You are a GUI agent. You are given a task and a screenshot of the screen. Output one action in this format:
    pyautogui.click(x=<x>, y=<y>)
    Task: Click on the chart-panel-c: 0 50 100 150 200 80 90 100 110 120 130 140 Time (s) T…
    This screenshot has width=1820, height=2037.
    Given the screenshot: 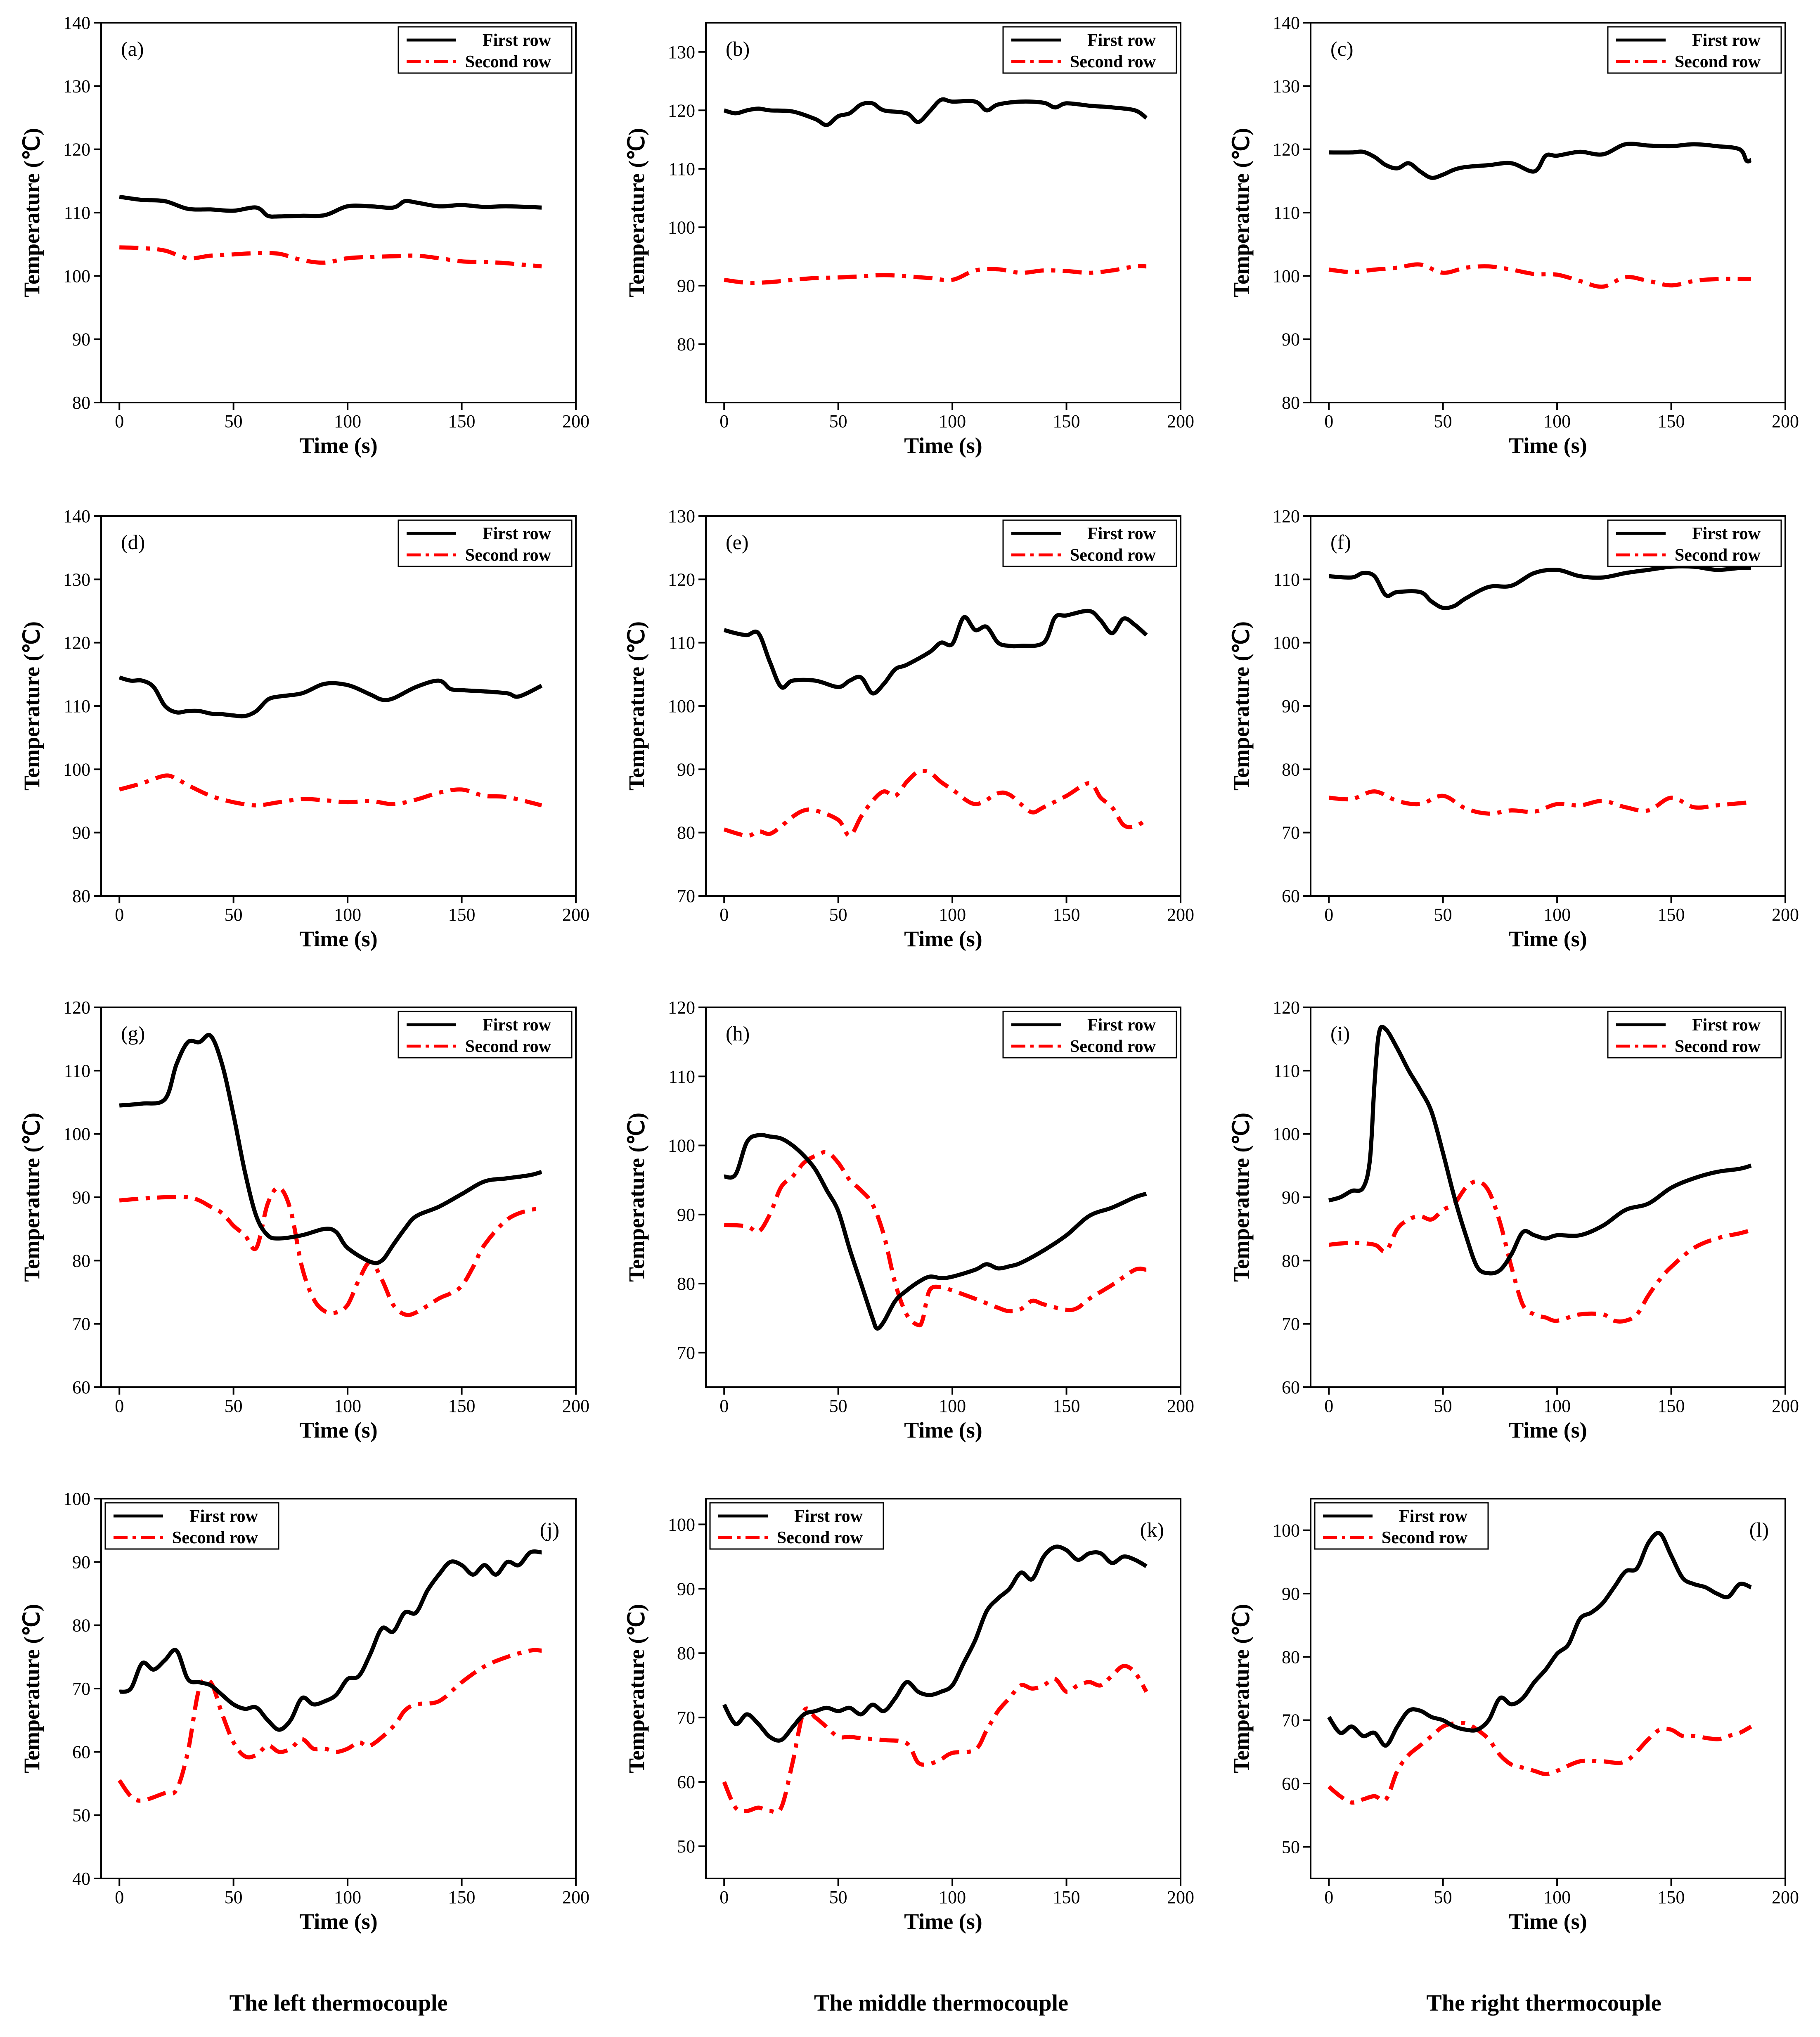 What is the action you would take?
    pyautogui.click(x=1514, y=235)
    